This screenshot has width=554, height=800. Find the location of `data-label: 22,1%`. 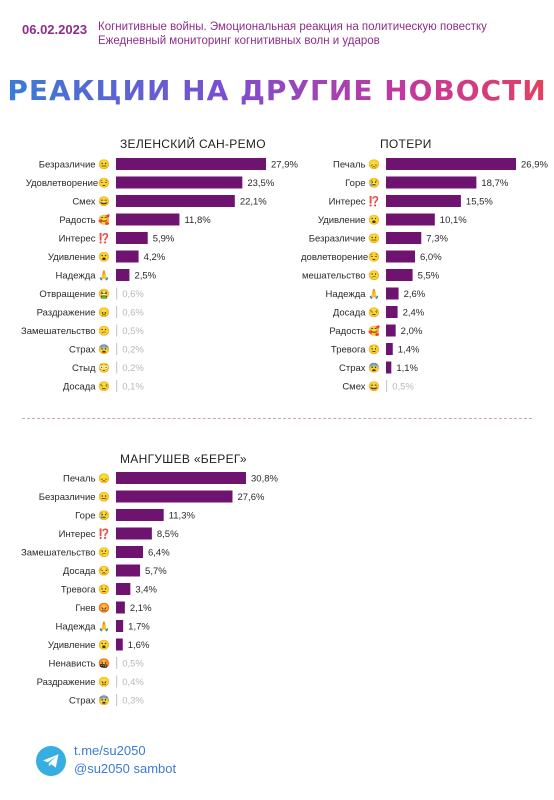

data-label: 22,1% is located at coordinates (253, 202).